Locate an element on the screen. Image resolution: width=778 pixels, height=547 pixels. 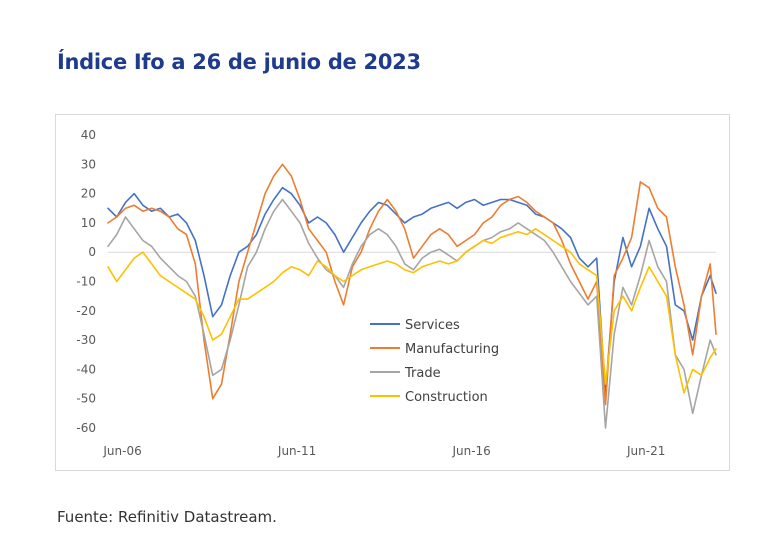
legend-item: Services is located at coordinates (415, 325).